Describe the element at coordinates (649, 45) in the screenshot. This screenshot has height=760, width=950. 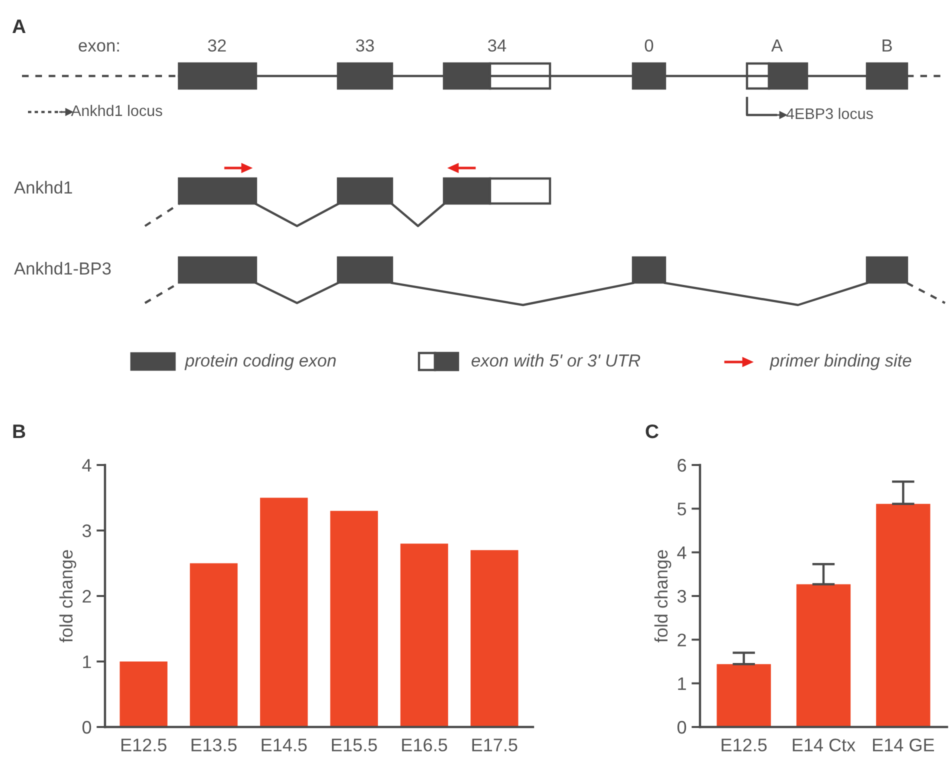
I see `text: 0` at that location.